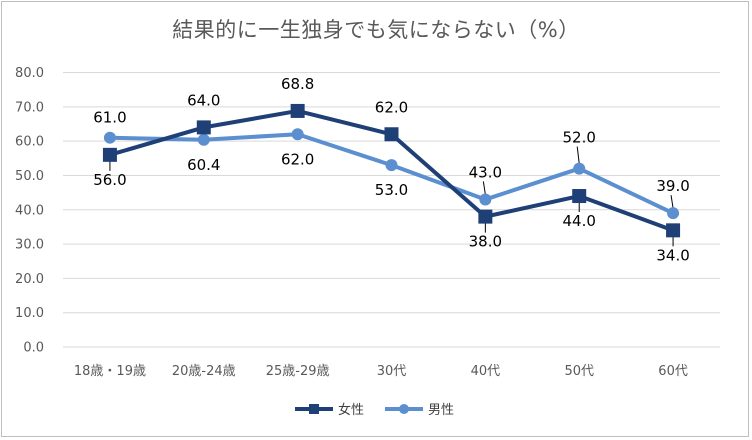  Describe the element at coordinates (404, 409) in the screenshot. I see `legend-marker-circle` at that location.